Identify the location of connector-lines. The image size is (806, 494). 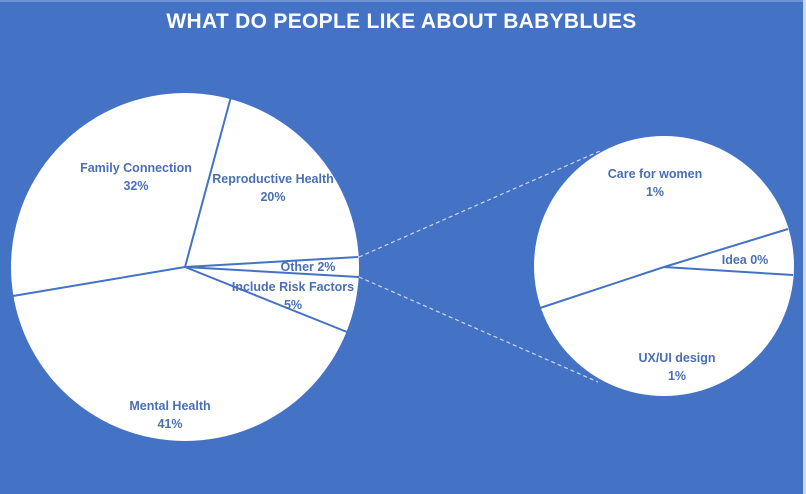
(479, 266).